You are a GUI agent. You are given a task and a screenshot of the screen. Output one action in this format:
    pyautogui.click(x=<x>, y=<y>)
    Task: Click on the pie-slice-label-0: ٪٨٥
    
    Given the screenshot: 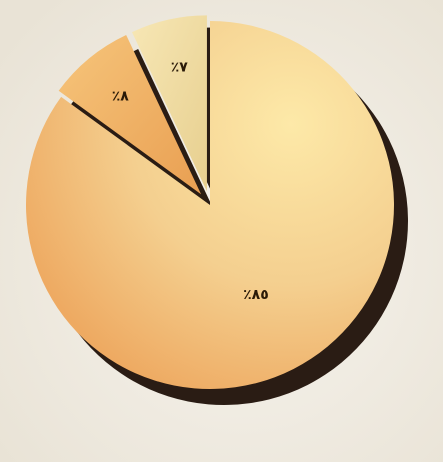 What is the action you would take?
    pyautogui.click(x=256, y=295)
    